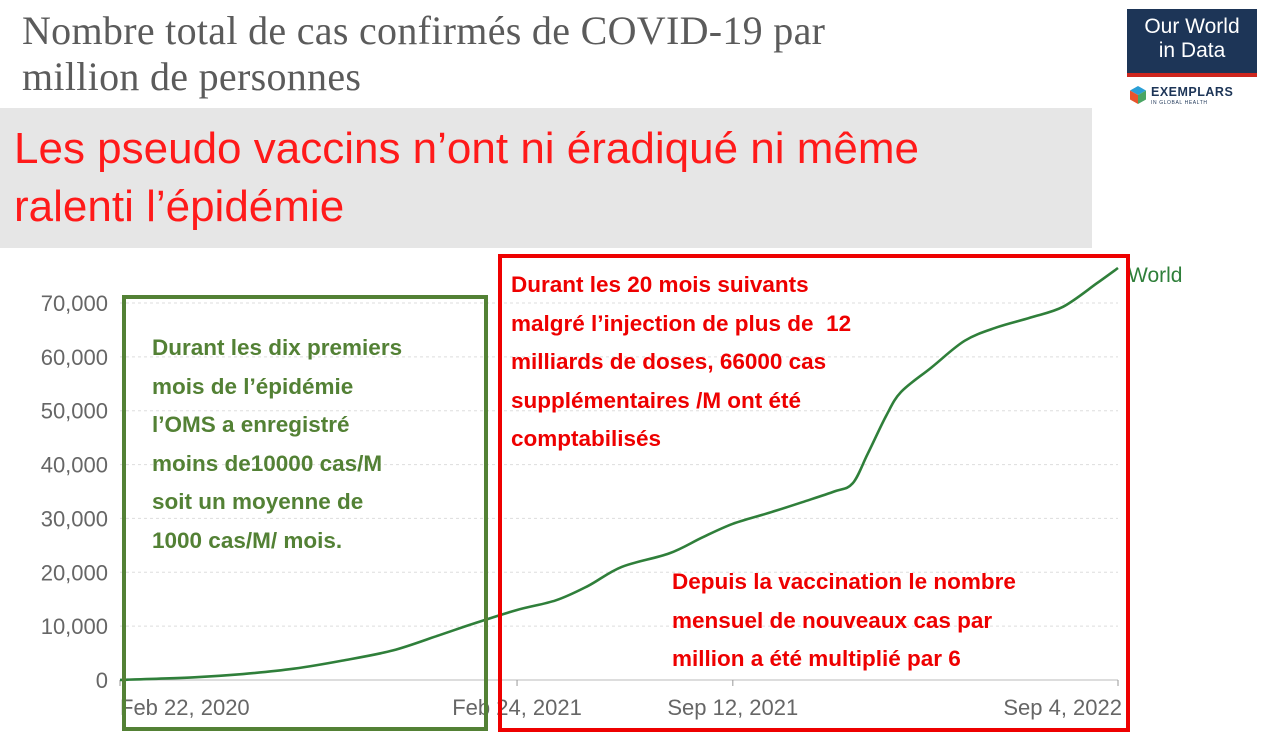 The image size is (1280, 732). I want to click on logo-line-1: Our World, so click(1192, 26).